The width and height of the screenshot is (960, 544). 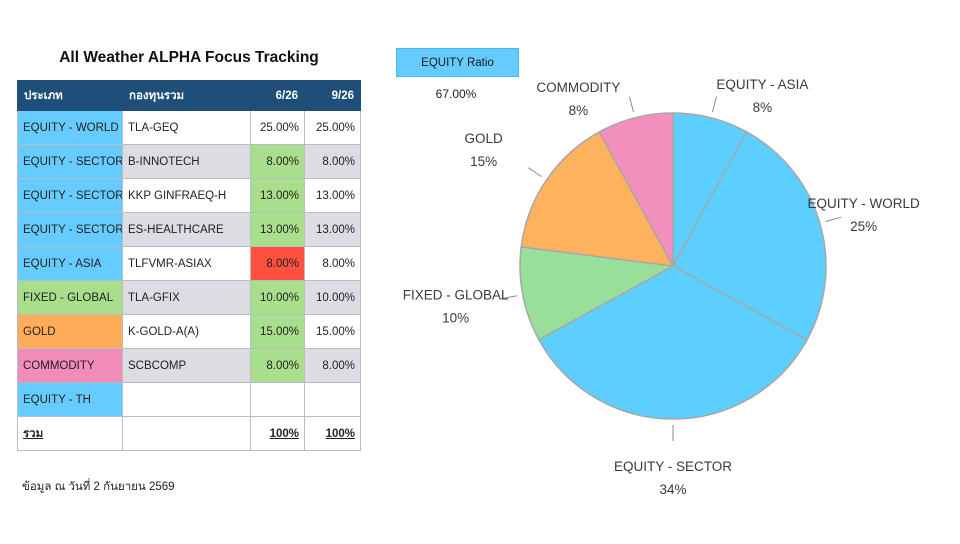 I want to click on category-cell: FIXED - GLOBAL, so click(x=70, y=297).